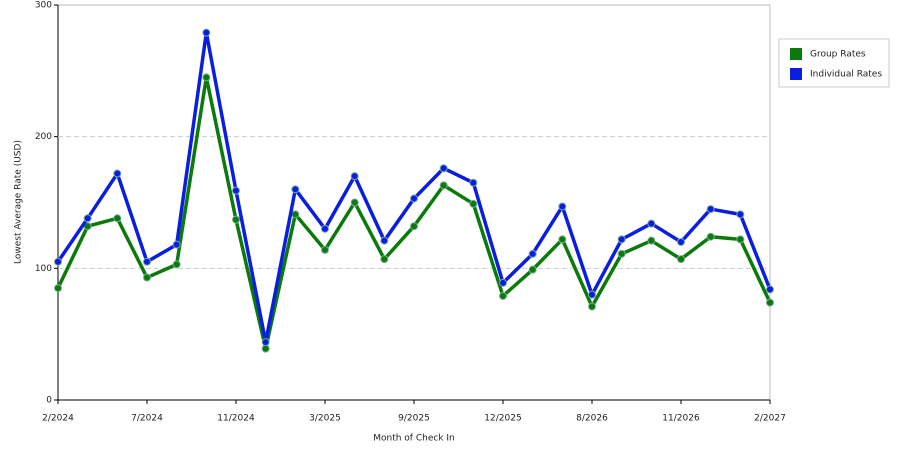  What do you see at coordinates (592, 419) in the screenshot?
I see `x-tick-label: 8/2026` at bounding box center [592, 419].